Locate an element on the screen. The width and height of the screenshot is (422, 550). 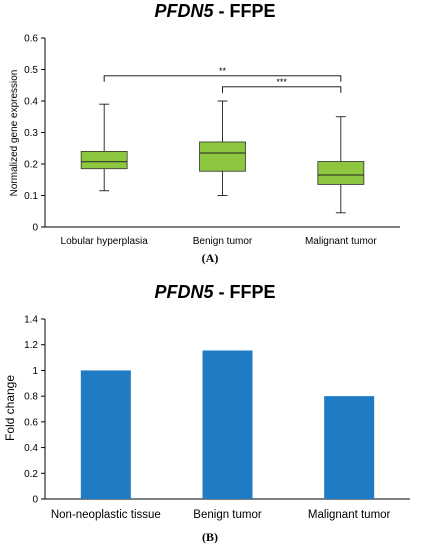
chart-b-title: PFDN5 - FFPE is located at coordinates (214, 292).